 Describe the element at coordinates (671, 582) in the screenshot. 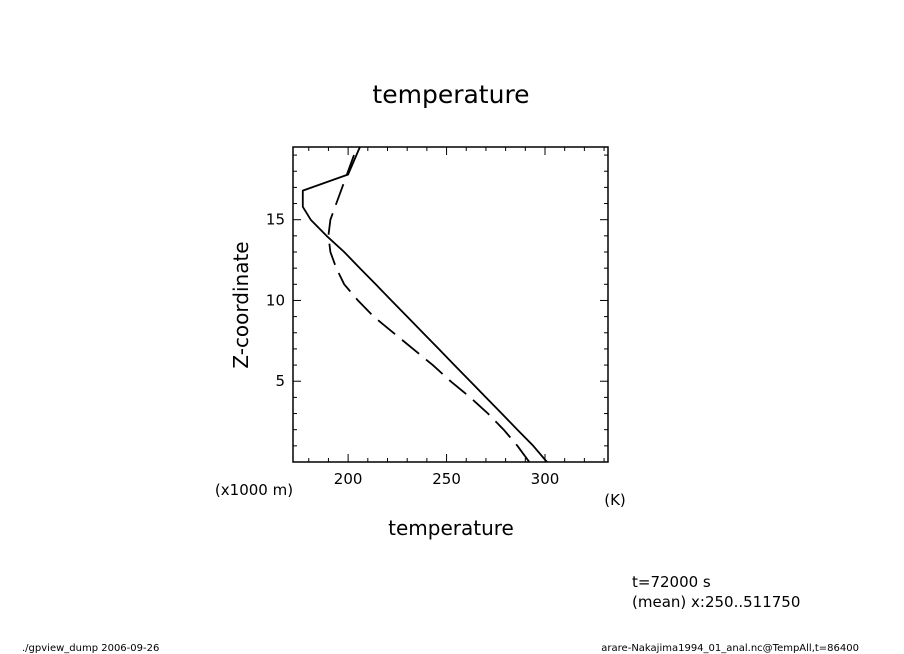

I see `time-annotation: t=72000 s` at that location.